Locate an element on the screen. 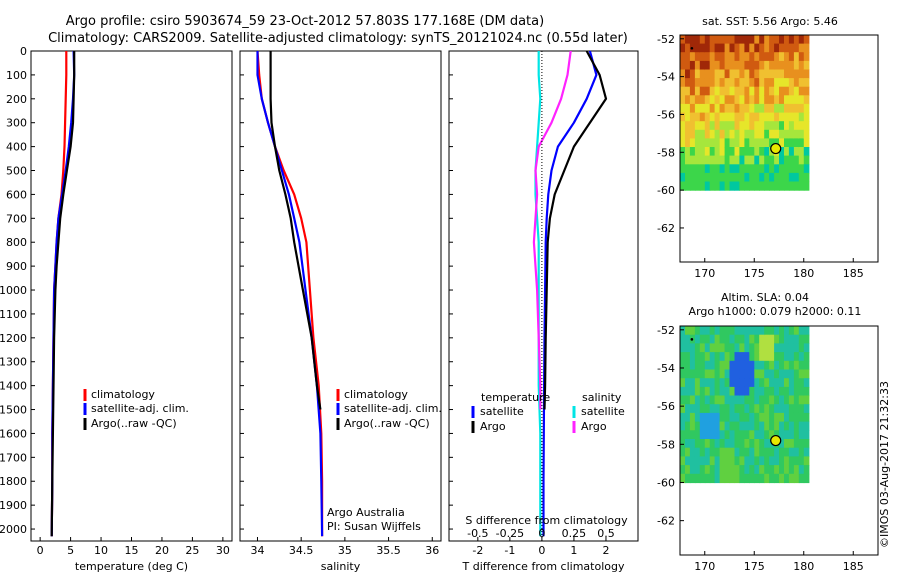 This screenshot has height=580, width=900. x-tick-label: 20 is located at coordinates (162, 550).